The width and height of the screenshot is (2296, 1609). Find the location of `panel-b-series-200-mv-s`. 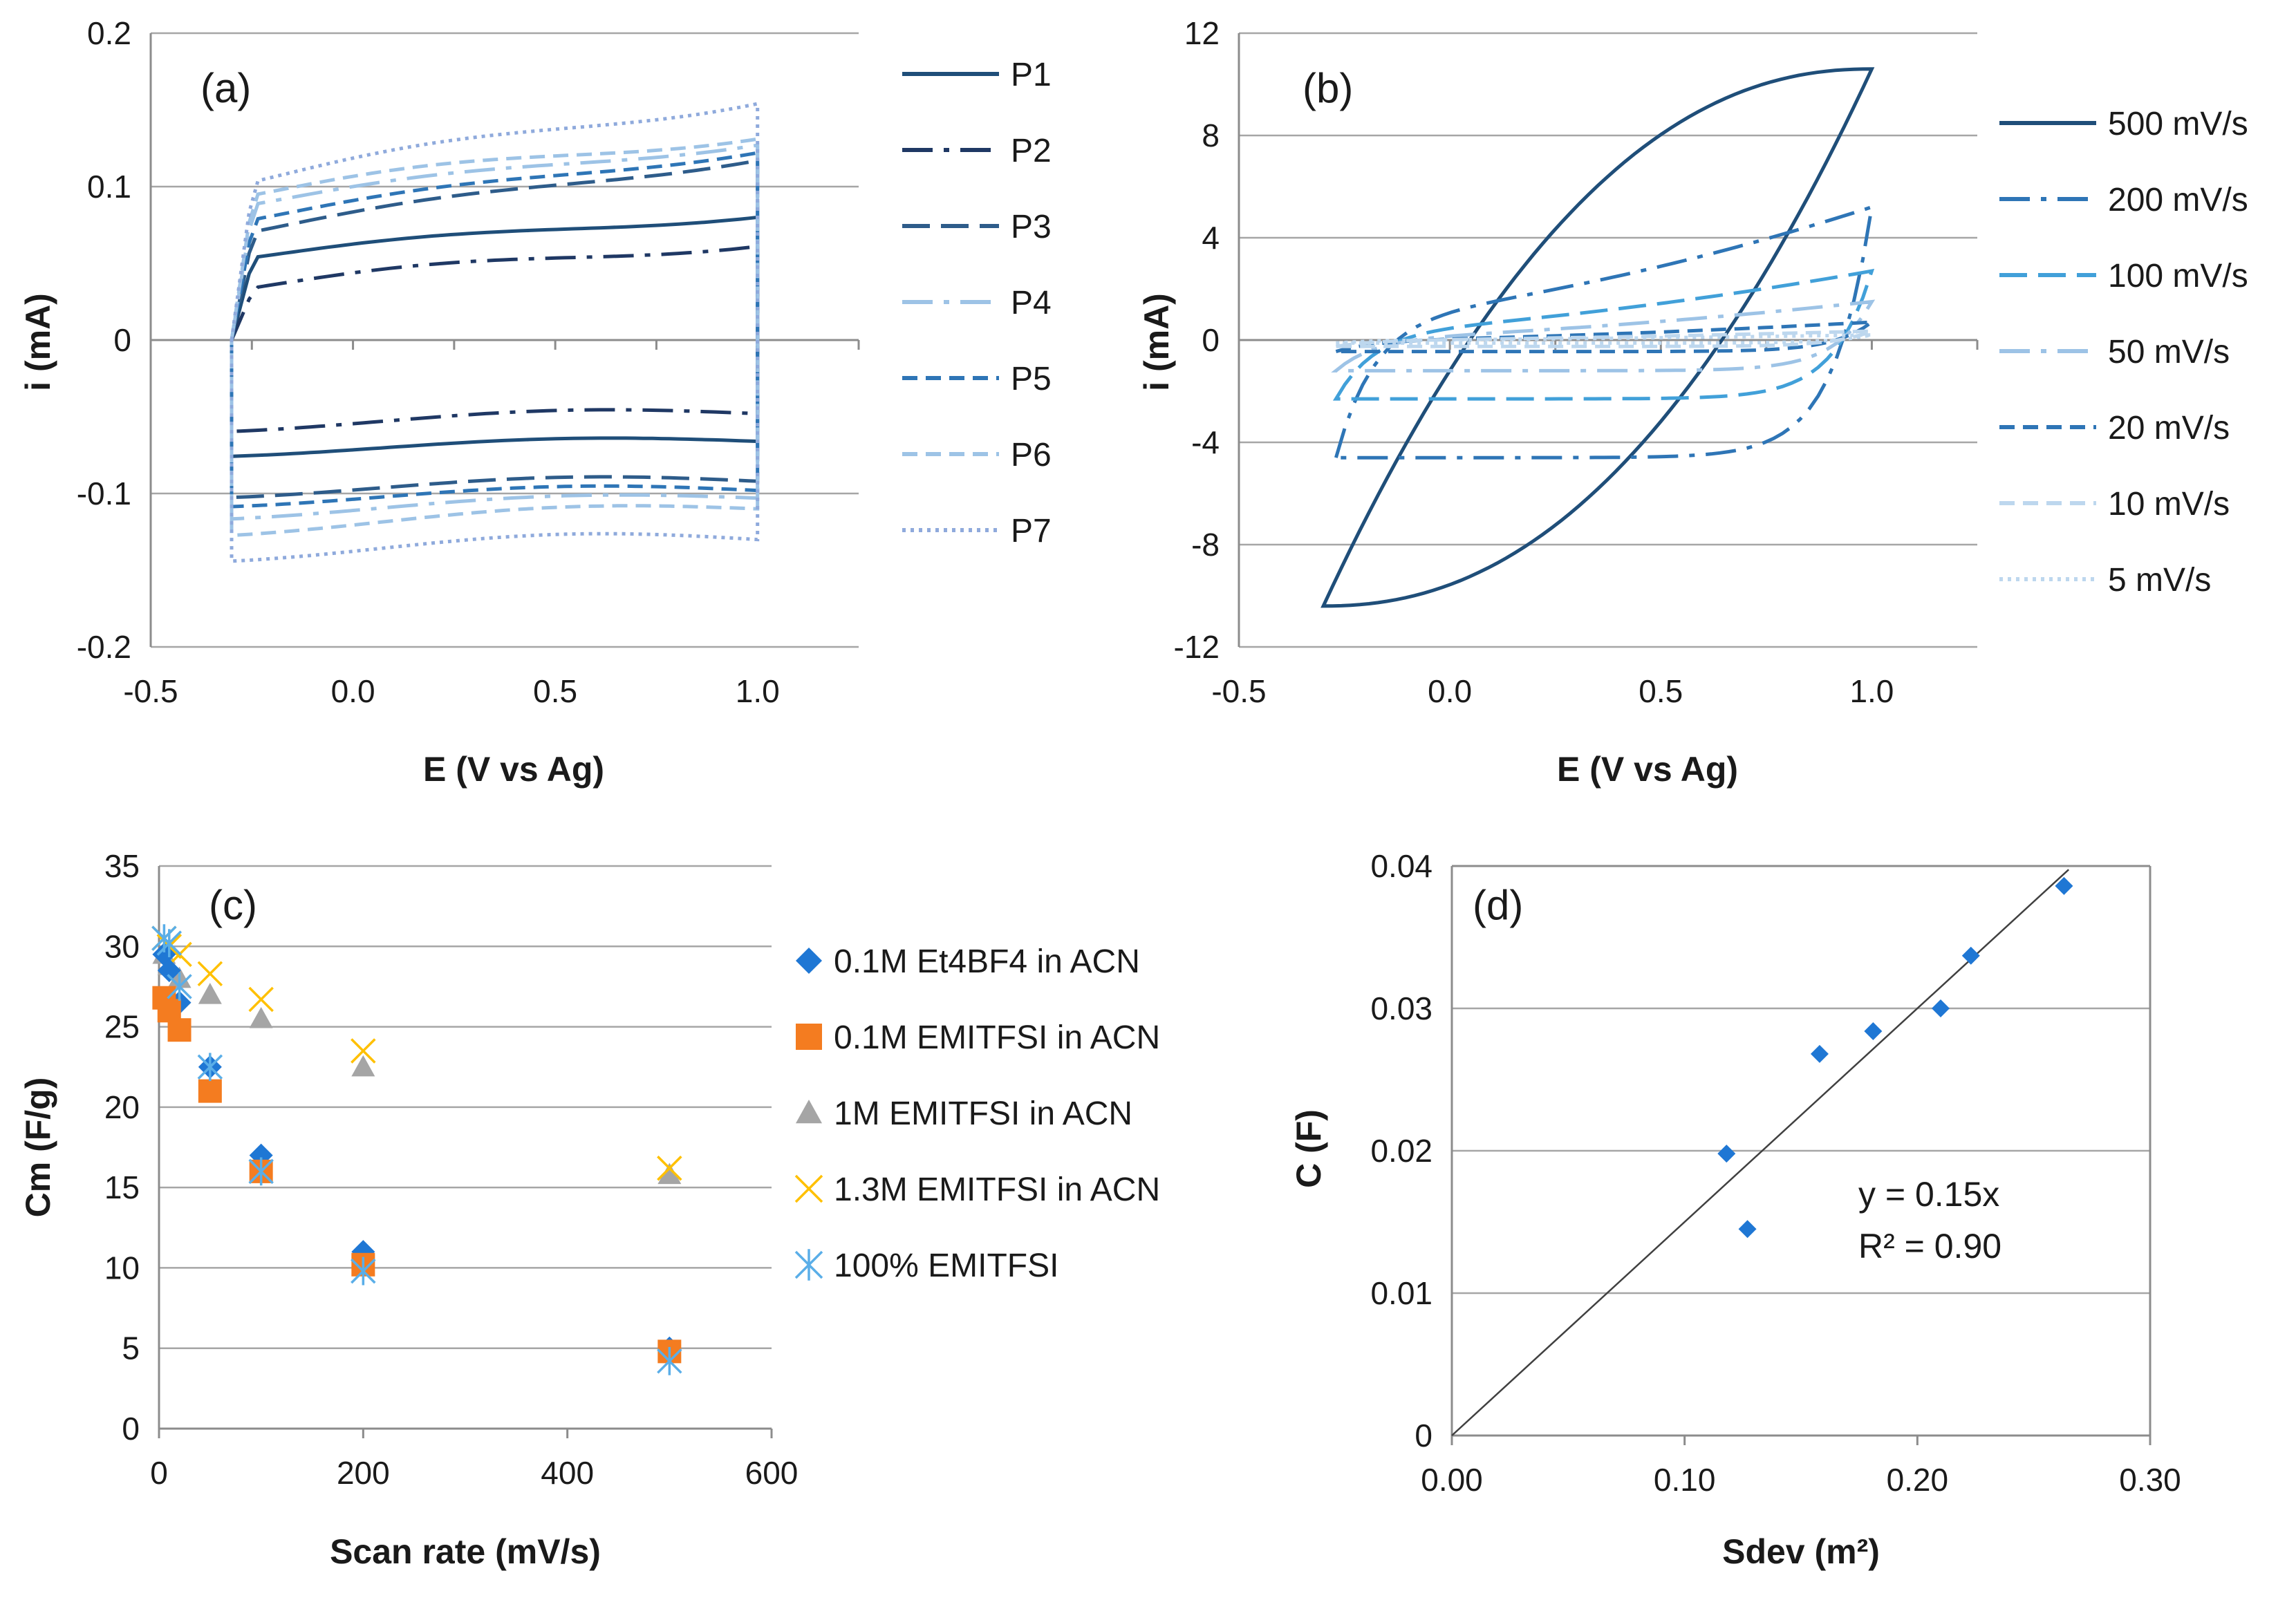

panel-b-series-200-mv-s is located at coordinates (1604, 332).